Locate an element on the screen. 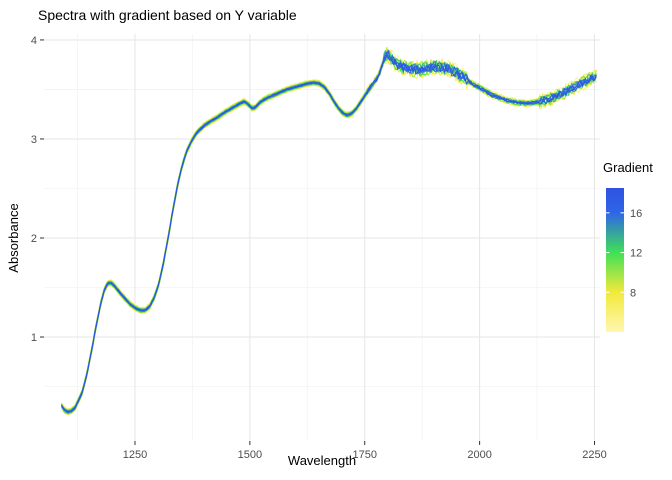 Image resolution: width=672 pixels, height=480 pixels. legend-tick-label: 16 is located at coordinates (636, 214).